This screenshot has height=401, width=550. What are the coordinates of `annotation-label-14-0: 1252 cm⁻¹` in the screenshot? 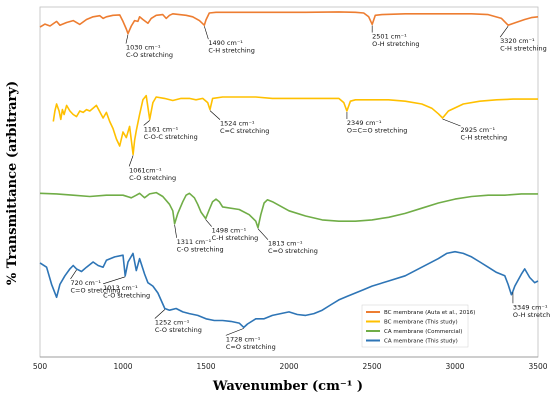 It's located at (172, 322).